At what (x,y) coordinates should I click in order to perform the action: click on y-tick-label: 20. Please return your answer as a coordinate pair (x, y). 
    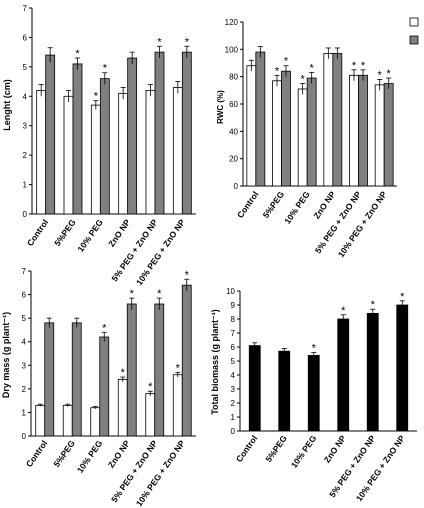
    Looking at the image, I should click on (233, 159).